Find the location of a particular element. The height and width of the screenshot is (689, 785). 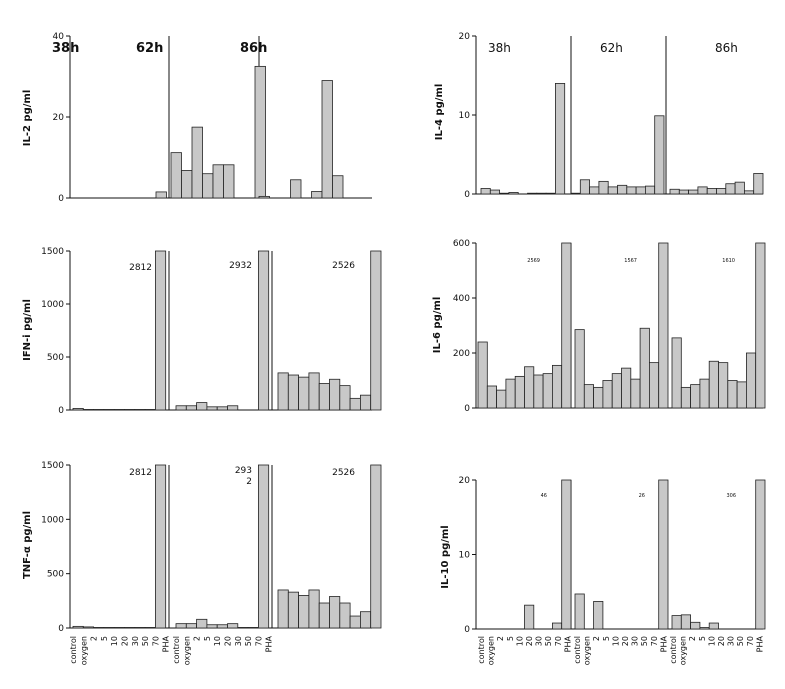

y-tick-label: 0 is located at coordinates (467, 195).